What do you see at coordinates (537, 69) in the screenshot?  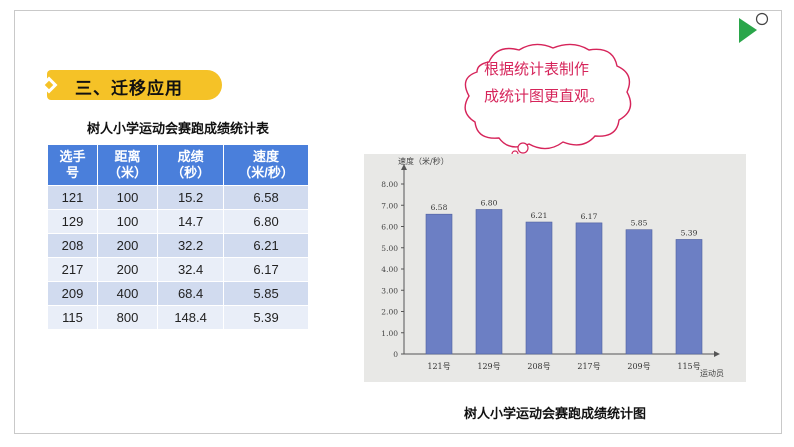 I see `bubble-line: 根据统计表制作` at bounding box center [537, 69].